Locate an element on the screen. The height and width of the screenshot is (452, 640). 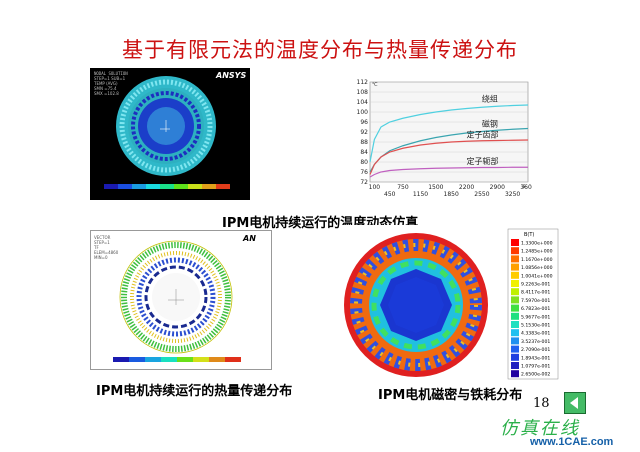
legend-value: 5.9677e-001 is located at coordinates (535, 317).